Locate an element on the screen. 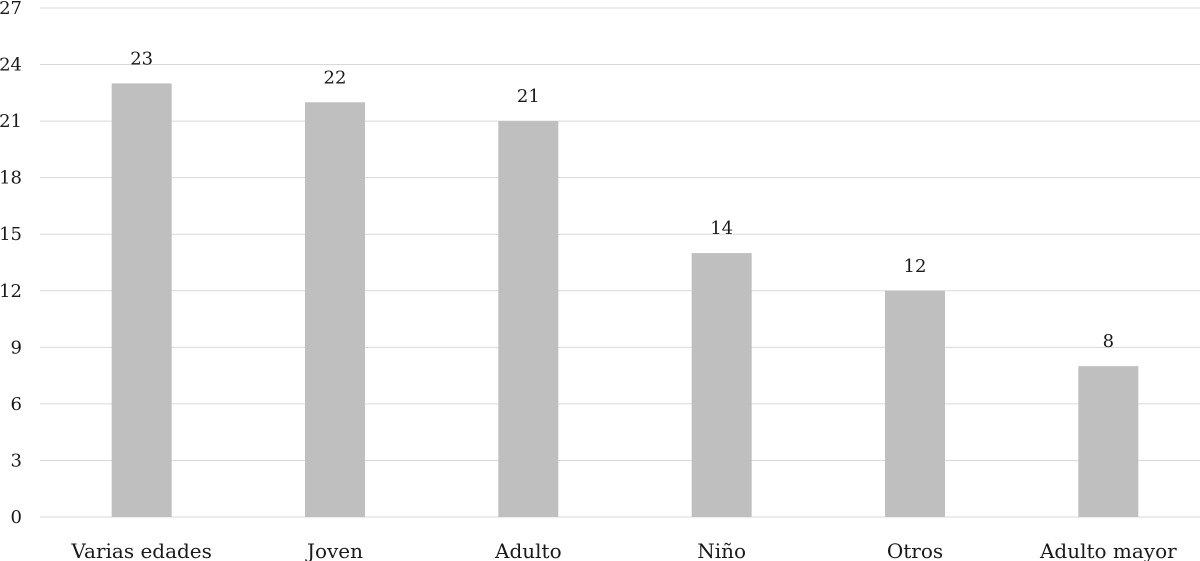 Image resolution: width=1200 pixels, height=561 pixels. y-tick-label: 24 is located at coordinates (11, 65).